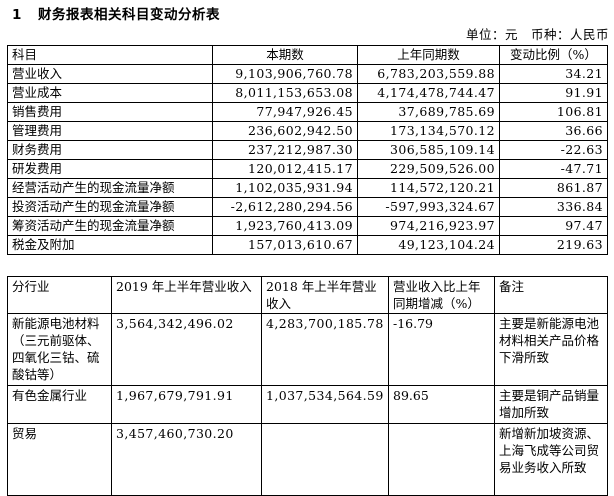 The width and height of the screenshot is (614, 496). Describe the element at coordinates (59, 295) in the screenshot. I see `column-header-industry: 分行业` at that location.